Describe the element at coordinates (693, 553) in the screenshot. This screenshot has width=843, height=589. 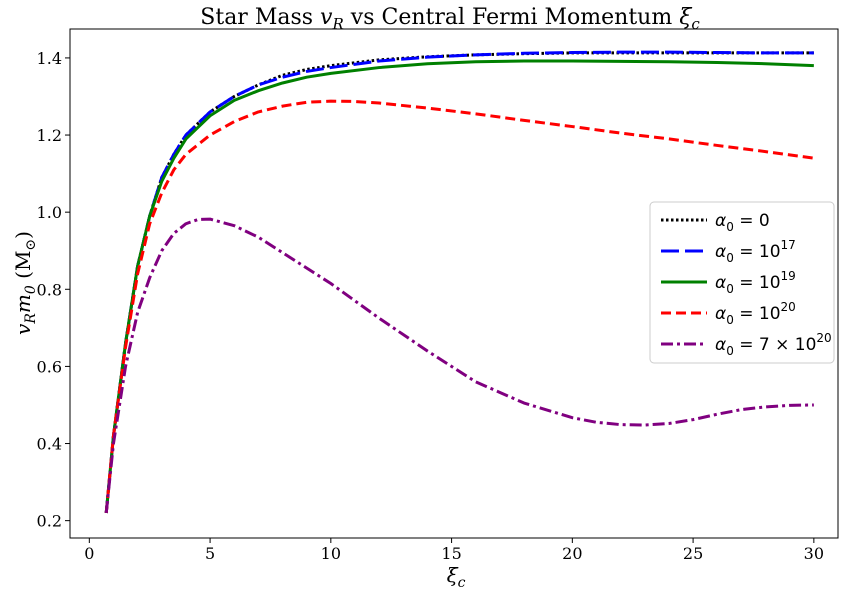
I see `x-tick-label: 25` at that location.